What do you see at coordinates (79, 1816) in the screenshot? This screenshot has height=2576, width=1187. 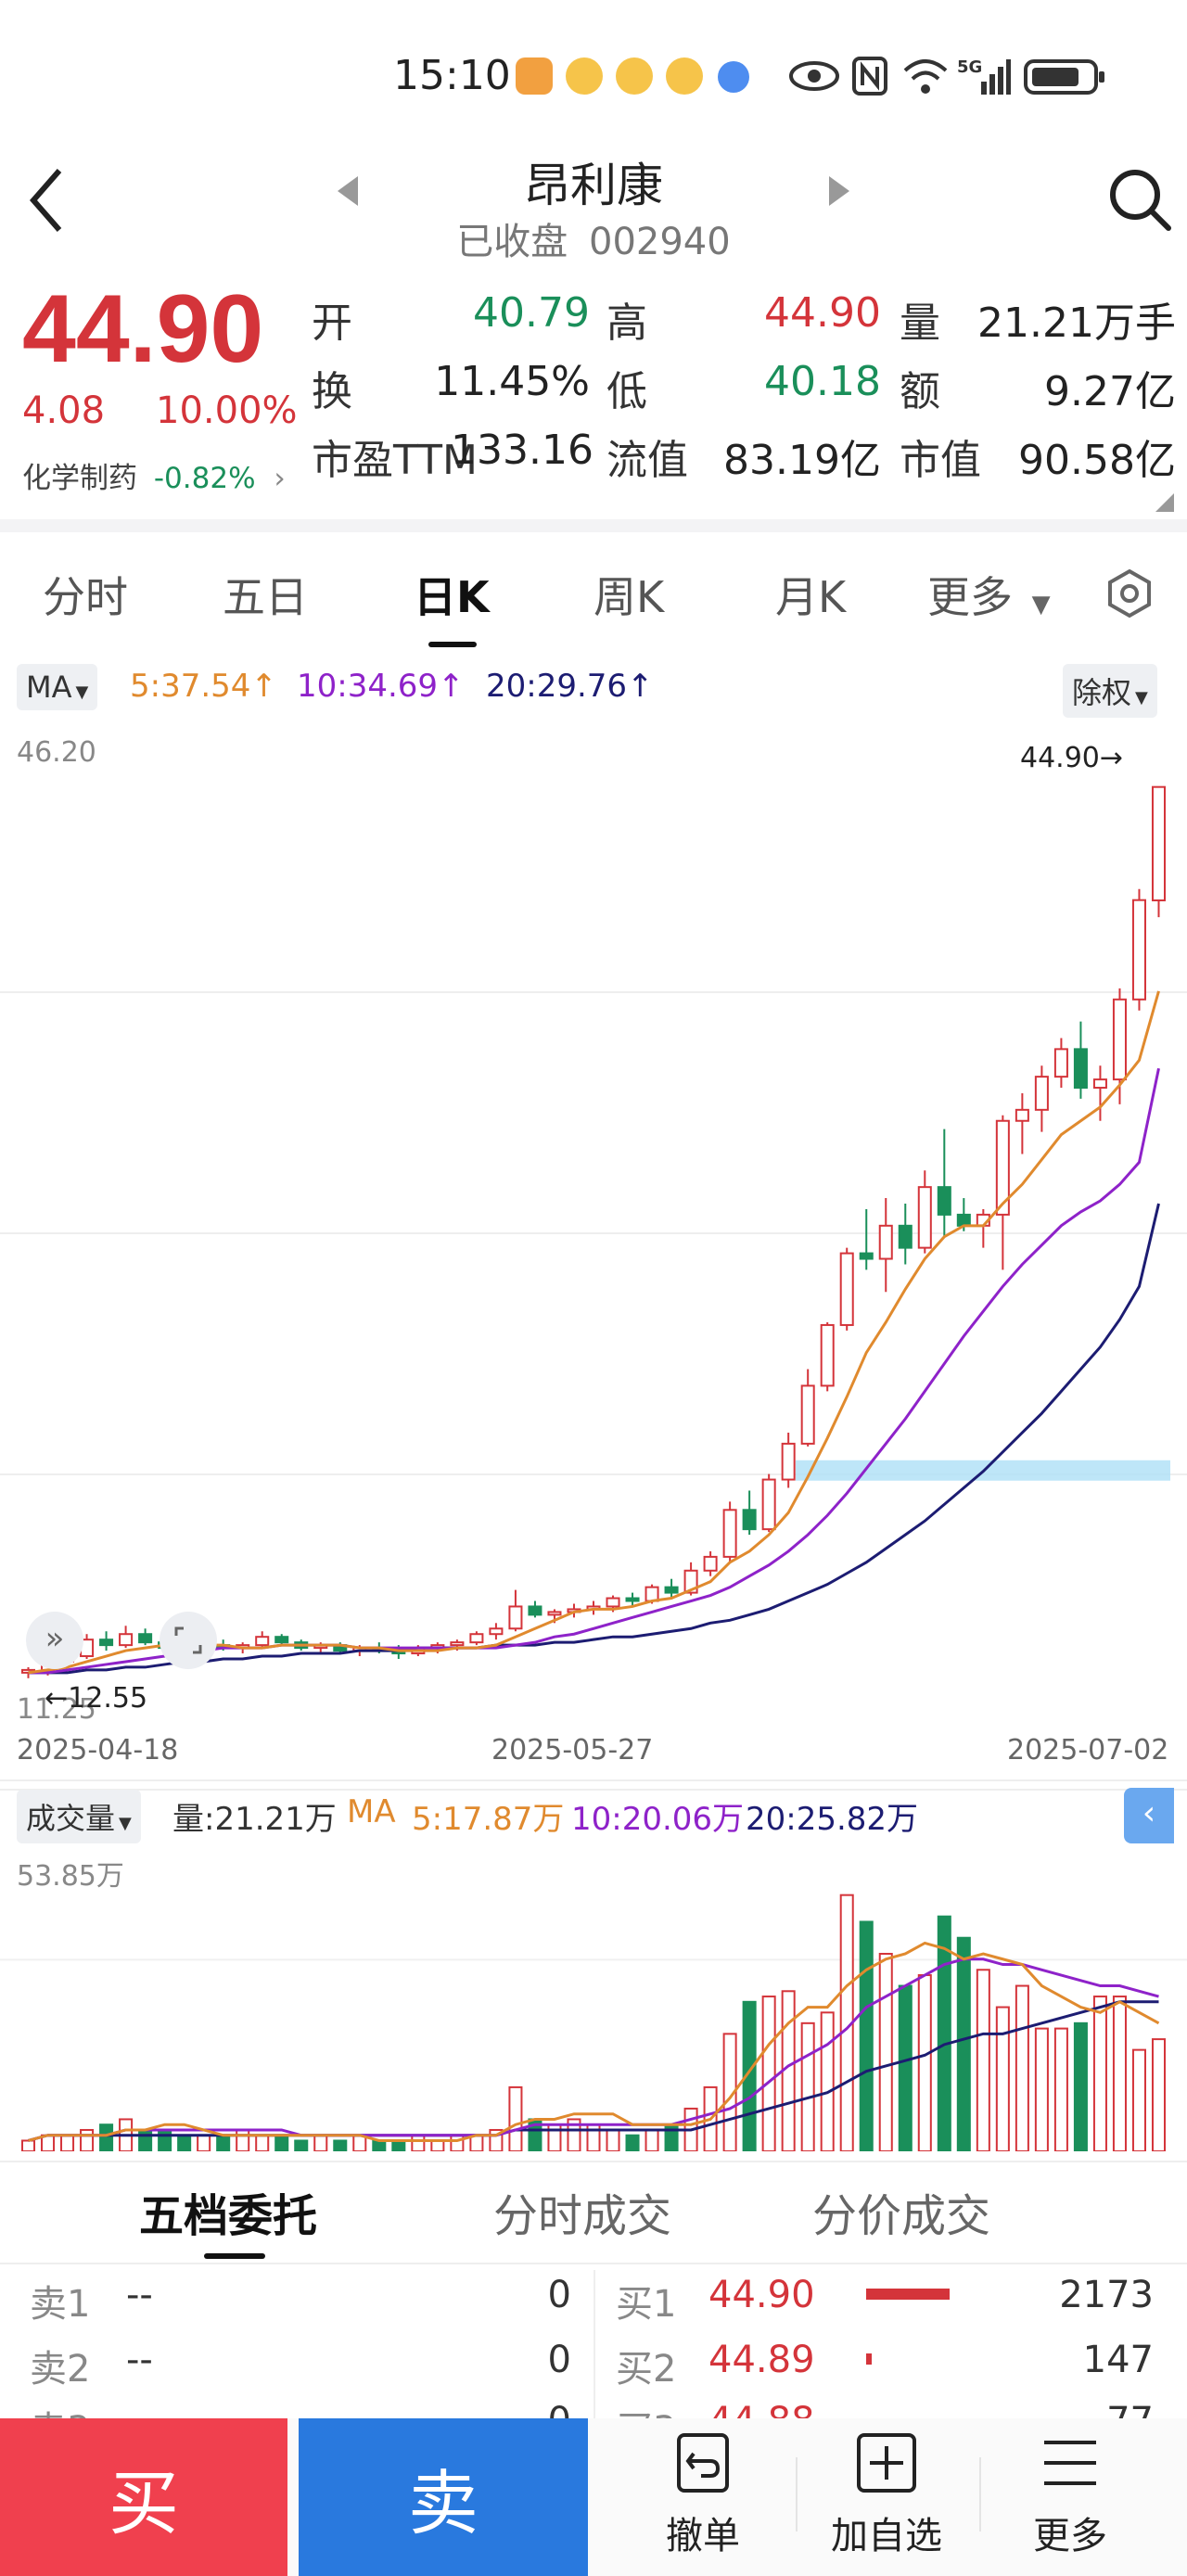 I see `volume-indicator-selector: 成交量 ▼` at bounding box center [79, 1816].